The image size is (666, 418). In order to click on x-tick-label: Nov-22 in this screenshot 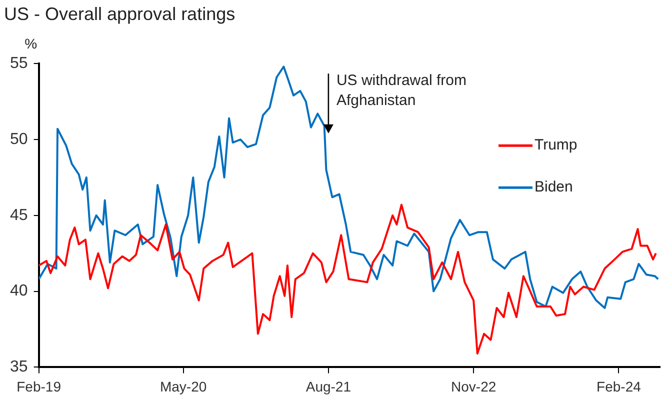, I will do `click(473, 386)`.